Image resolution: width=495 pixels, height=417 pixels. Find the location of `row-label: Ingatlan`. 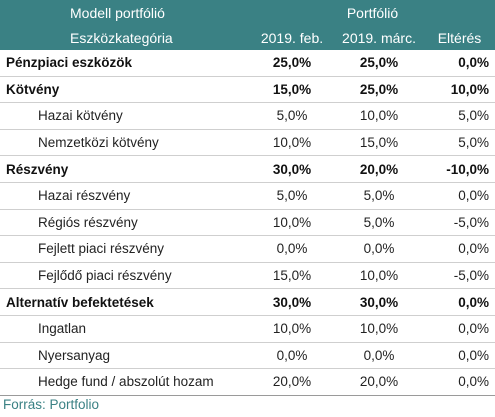

row-label: Ingatlan is located at coordinates (125, 329).